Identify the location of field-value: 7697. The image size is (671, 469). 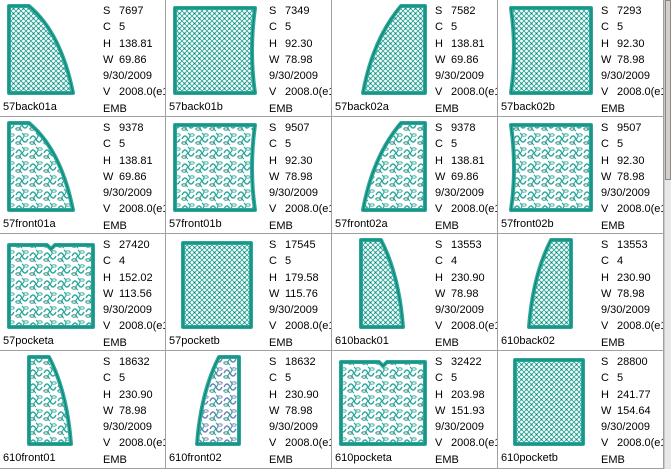
(131, 11).